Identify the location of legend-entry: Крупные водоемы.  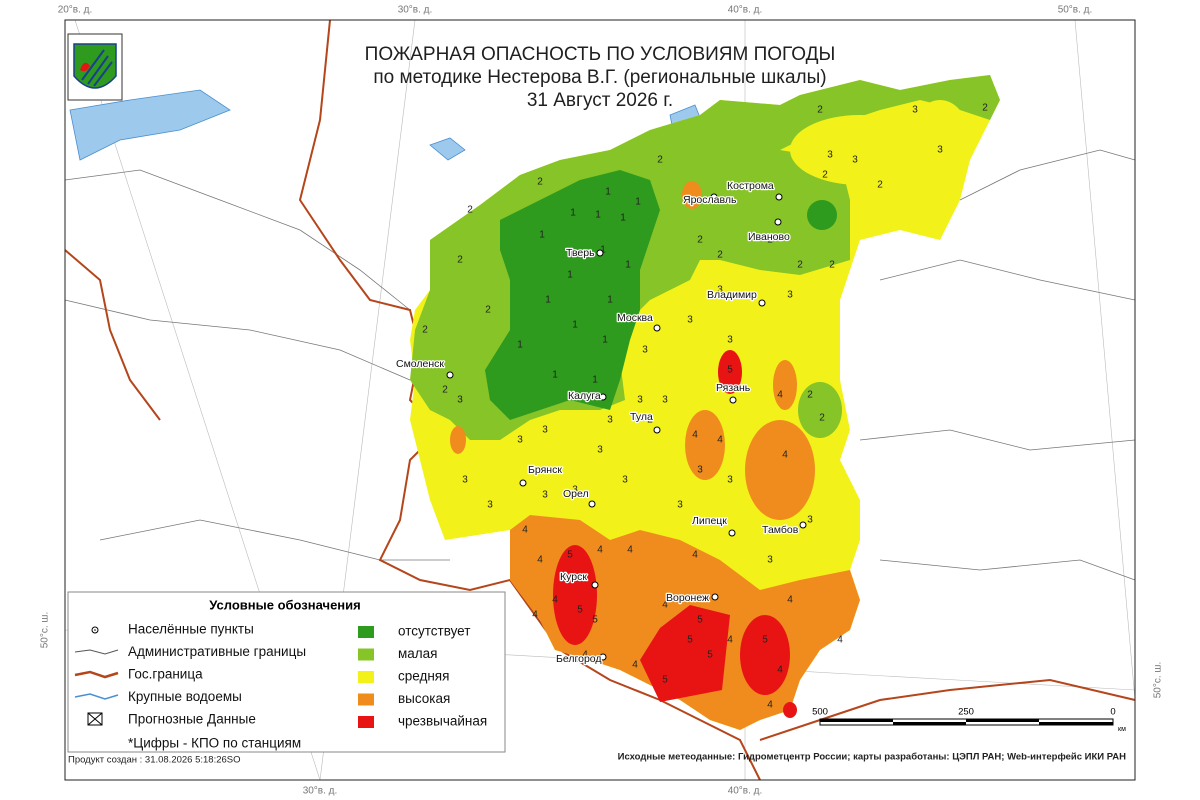
(185, 696).